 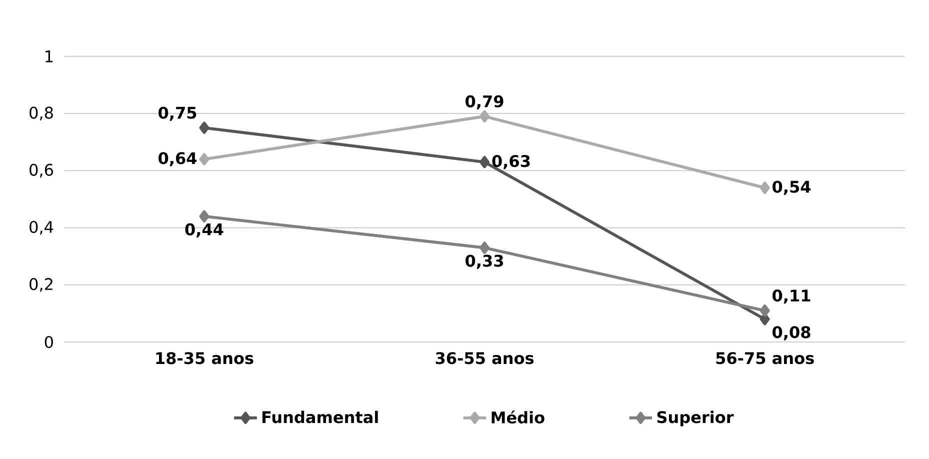 What do you see at coordinates (41, 113) in the screenshot?
I see `y-tick-label: 0,8` at bounding box center [41, 113].